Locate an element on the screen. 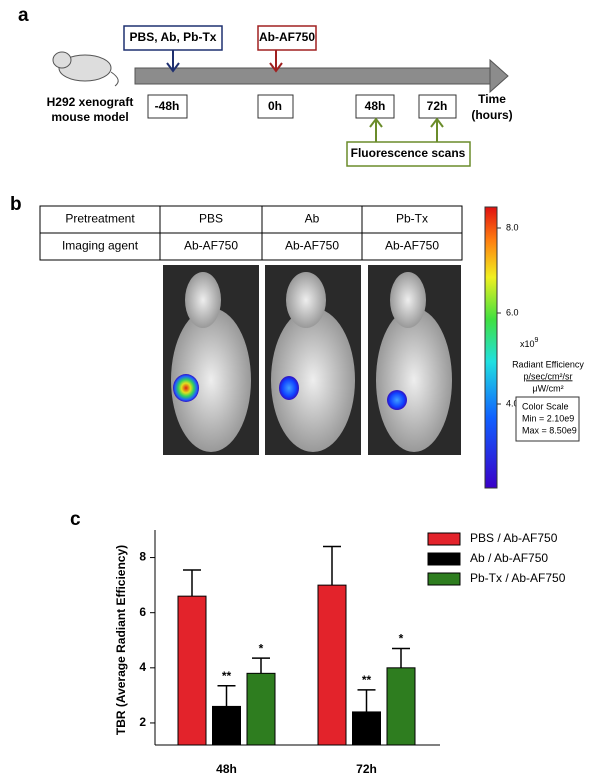 The image size is (604, 784). table-cell: Ab is located at coordinates (312, 219).